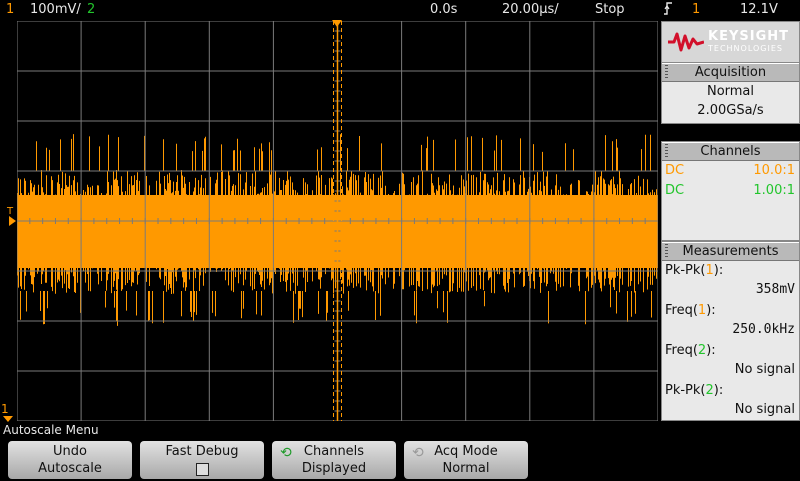  Describe the element at coordinates (466, 460) in the screenshot. I see `acq-mode-button: ⟲ Acq Mode Normal` at that location.